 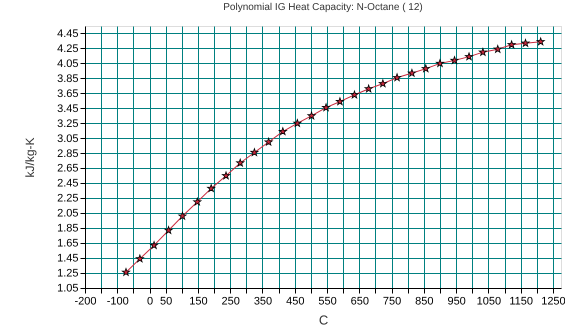 I want to click on y-tick-label: 1.25, so click(x=67, y=274).